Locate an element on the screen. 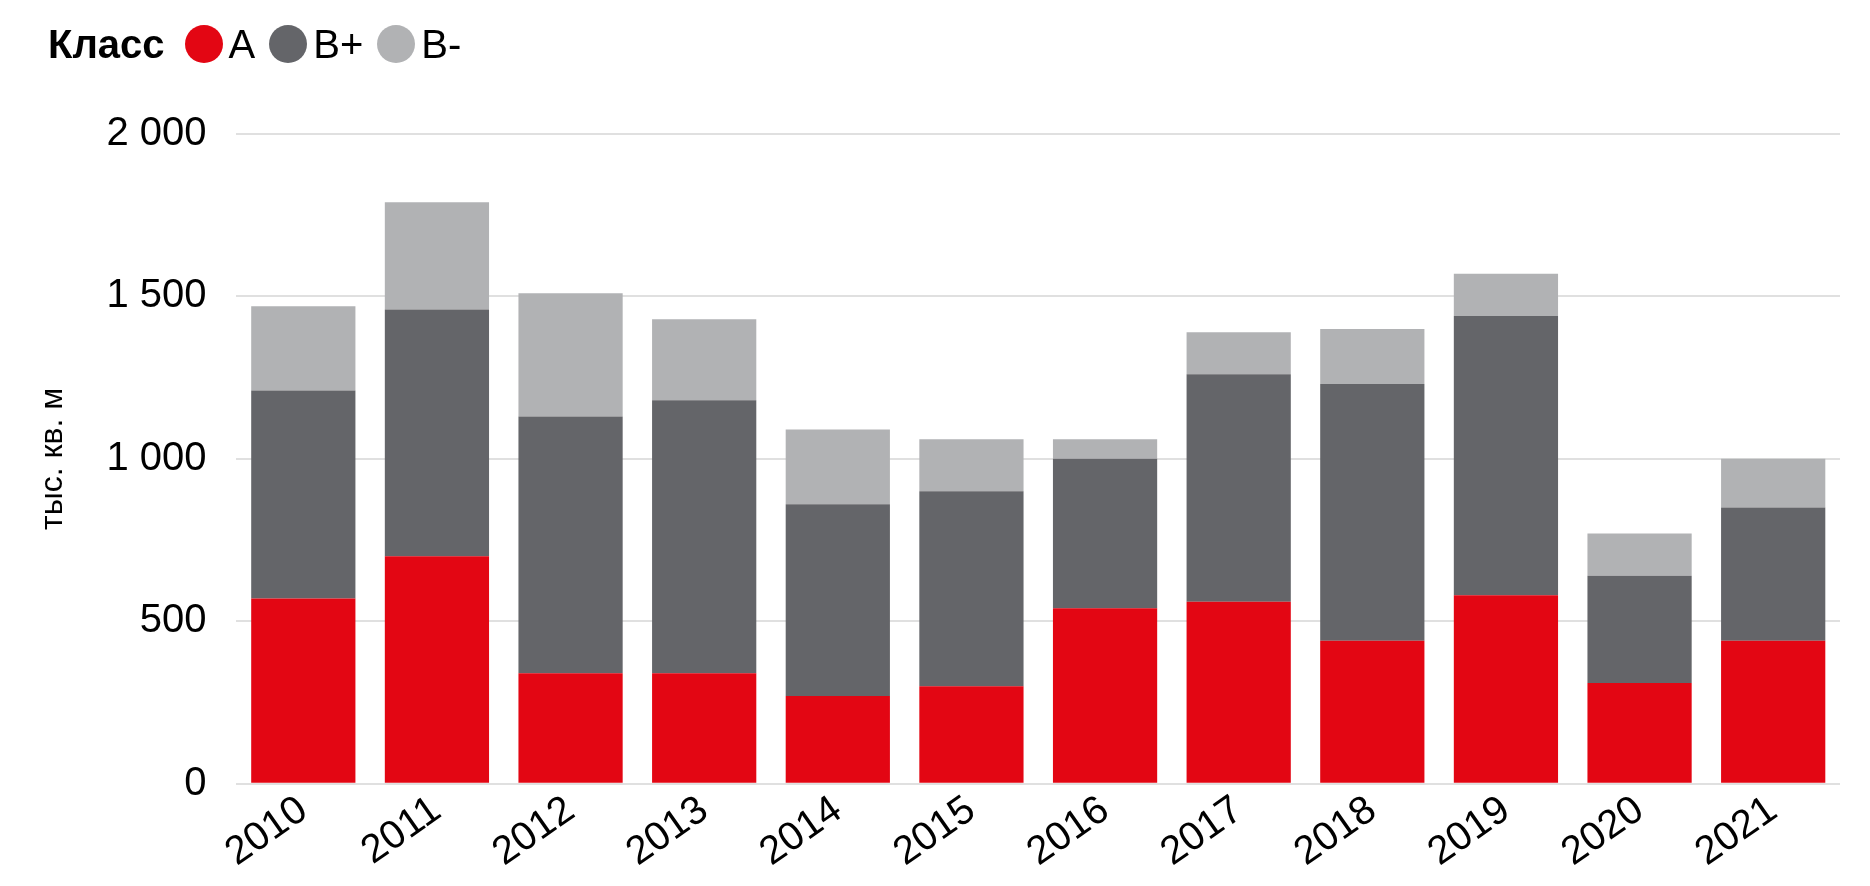 Image resolution: width=1870 pixels, height=886 pixels. y-tick-label: 1 500 is located at coordinates (156, 293).